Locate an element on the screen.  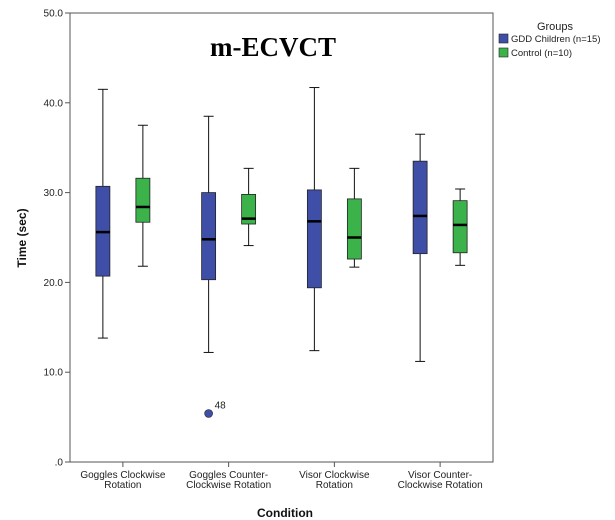
outlier-label: 48 is located at coordinates (221, 406).